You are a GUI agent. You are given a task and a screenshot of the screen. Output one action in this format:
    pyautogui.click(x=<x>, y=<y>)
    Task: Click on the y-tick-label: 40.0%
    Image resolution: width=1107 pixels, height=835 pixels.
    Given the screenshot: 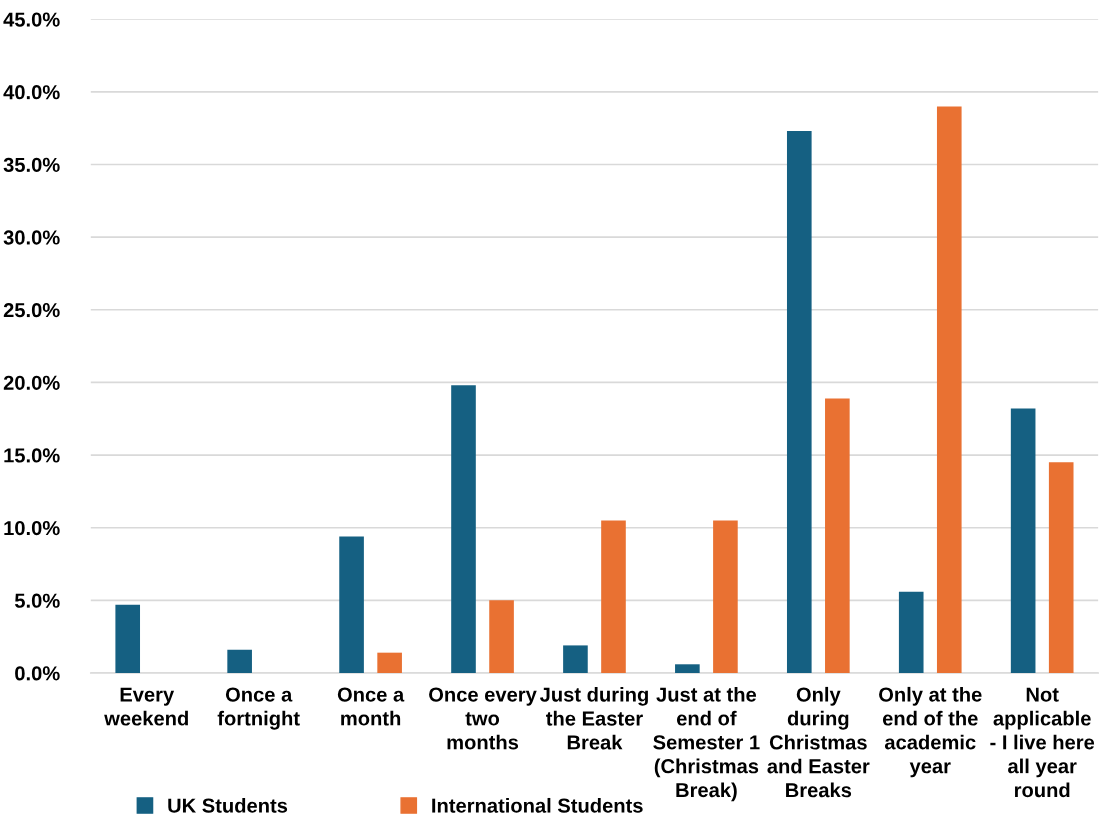 What is the action you would take?
    pyautogui.click(x=31, y=92)
    